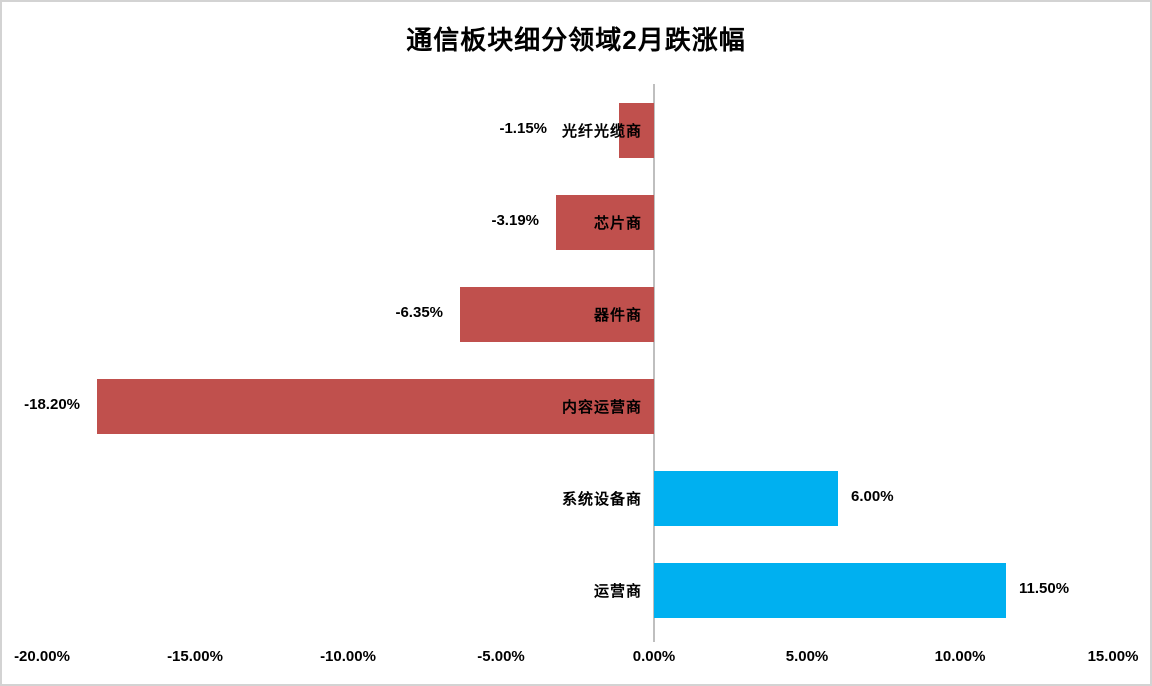  What do you see at coordinates (195, 656) in the screenshot?
I see `x-tick-label: -15.00%` at bounding box center [195, 656].